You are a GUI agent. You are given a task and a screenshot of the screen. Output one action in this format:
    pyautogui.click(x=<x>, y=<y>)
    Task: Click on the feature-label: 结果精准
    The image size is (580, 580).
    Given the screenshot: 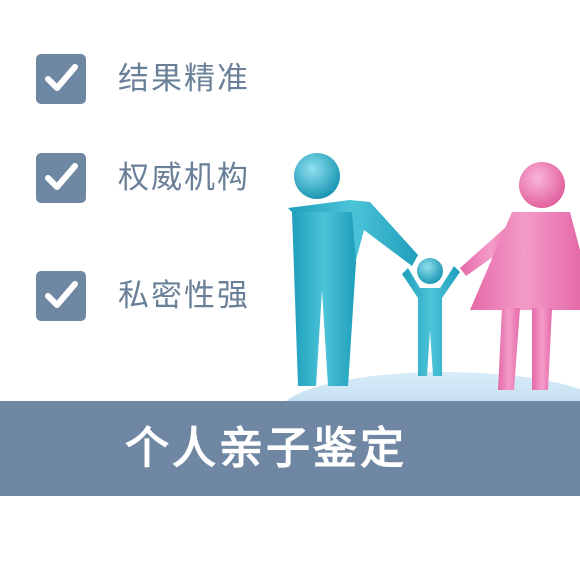 What is the action you would take?
    pyautogui.click(x=184, y=78)
    